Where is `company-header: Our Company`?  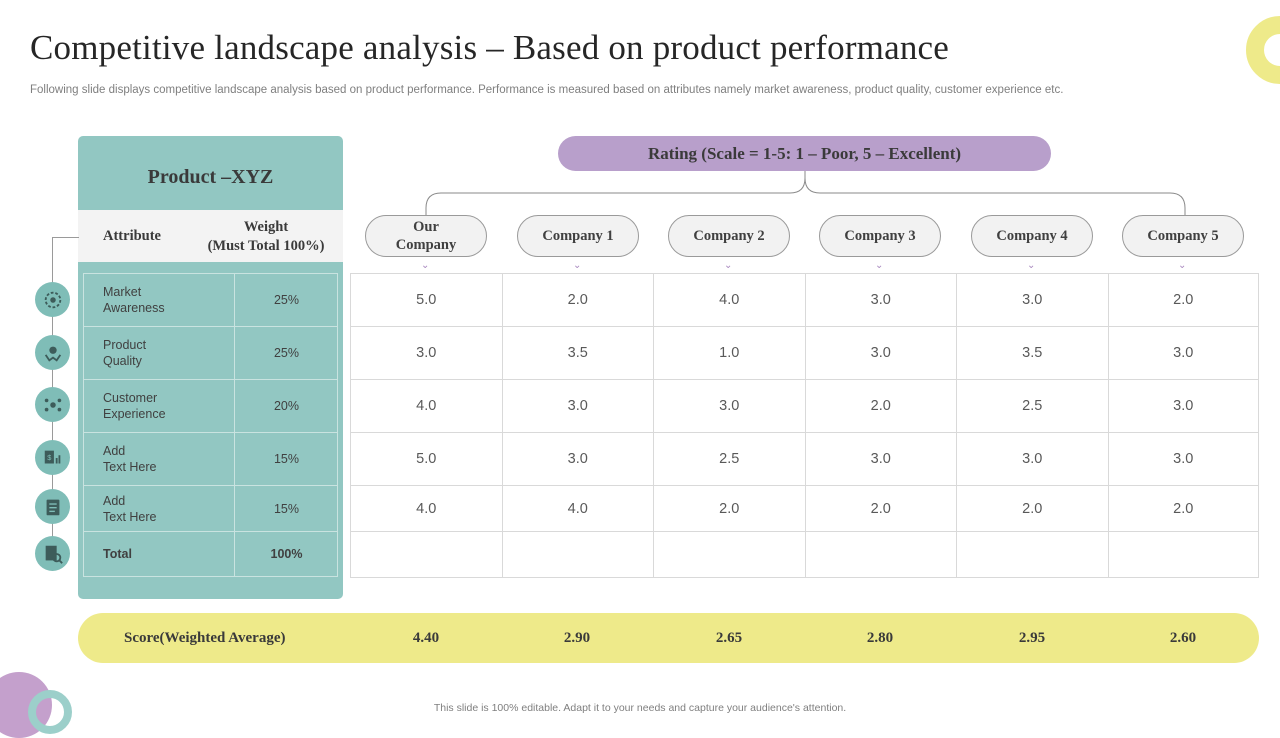 company-header: Our Company is located at coordinates (426, 236).